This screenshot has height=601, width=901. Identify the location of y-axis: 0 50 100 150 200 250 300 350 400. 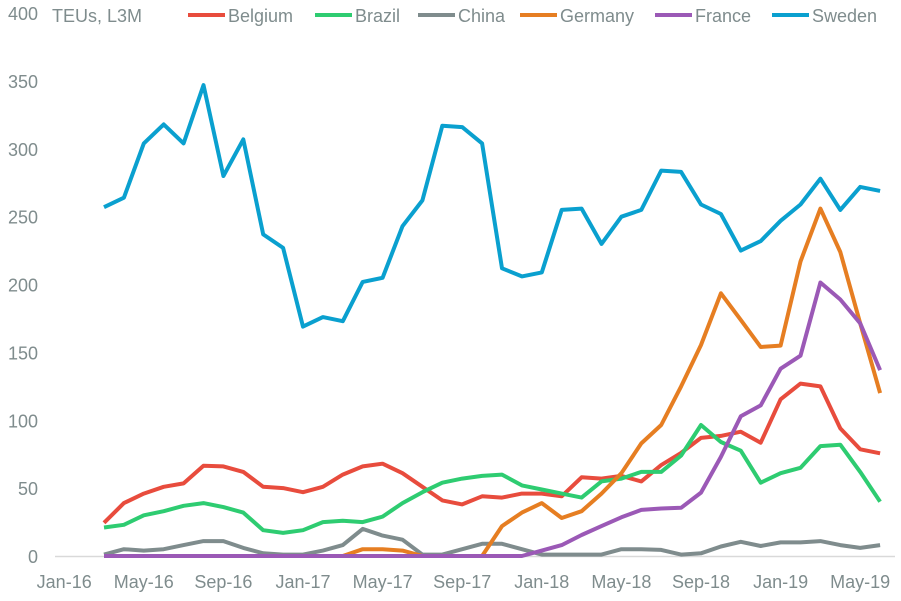
(23, 285).